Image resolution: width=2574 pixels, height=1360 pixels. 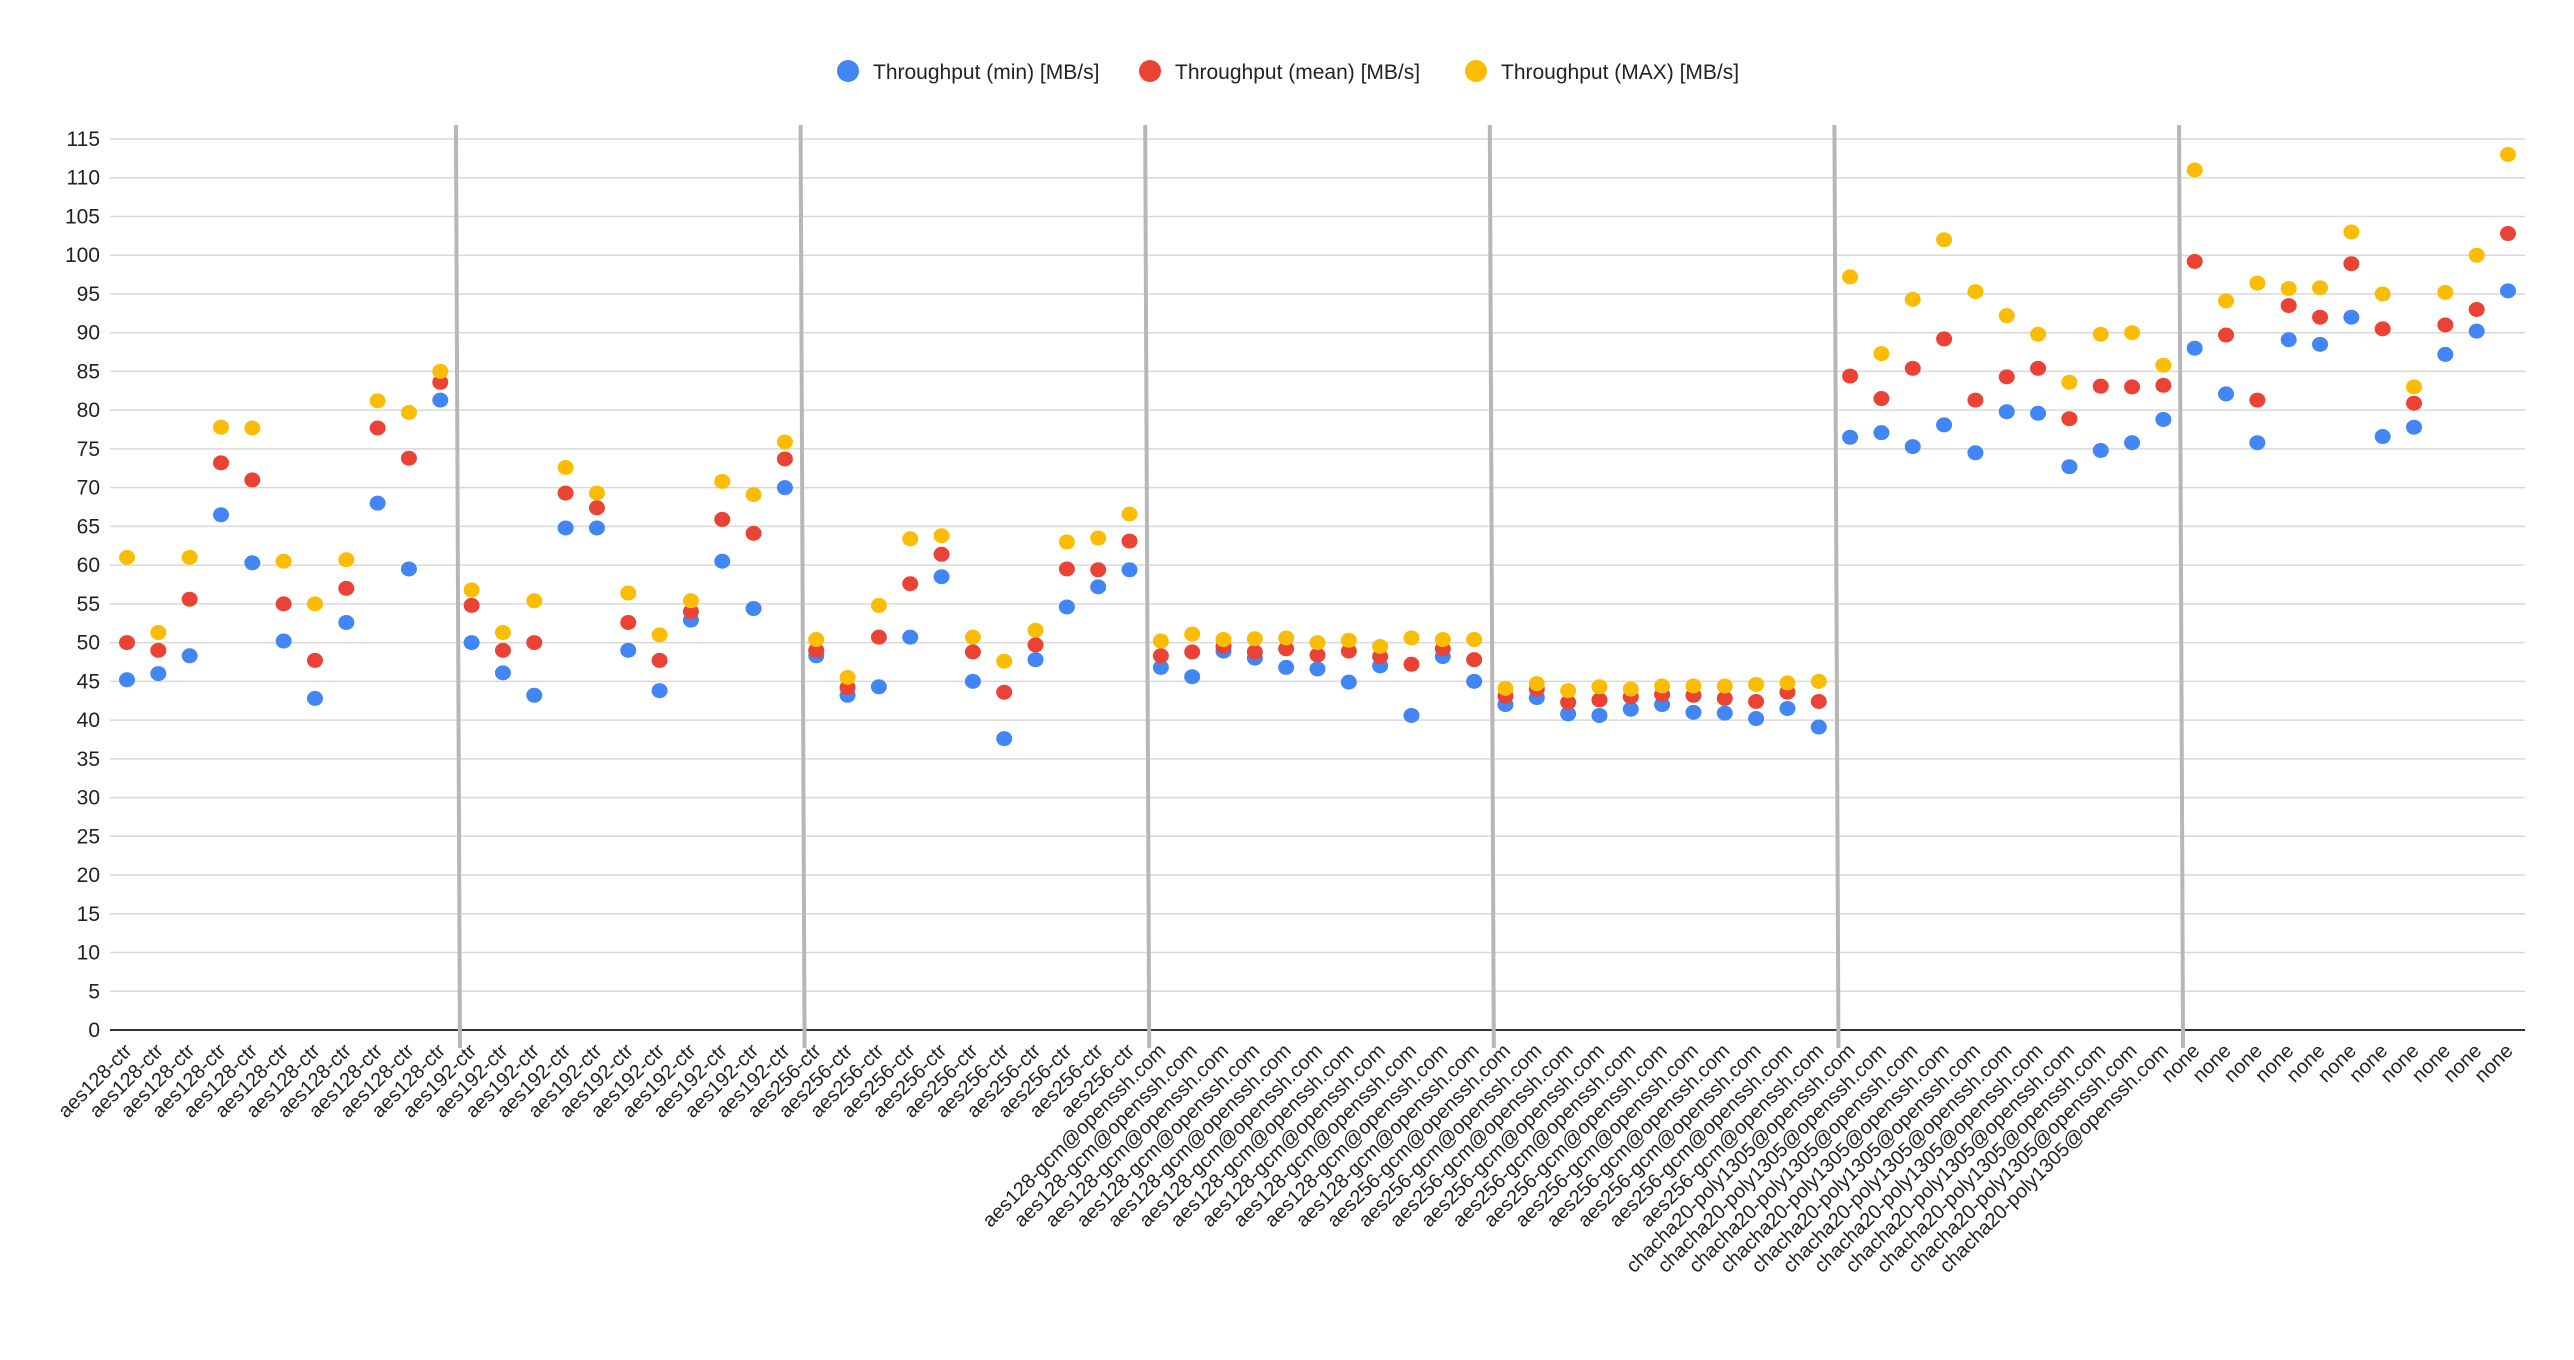 I want to click on y-tick-label: 20, so click(x=88, y=875).